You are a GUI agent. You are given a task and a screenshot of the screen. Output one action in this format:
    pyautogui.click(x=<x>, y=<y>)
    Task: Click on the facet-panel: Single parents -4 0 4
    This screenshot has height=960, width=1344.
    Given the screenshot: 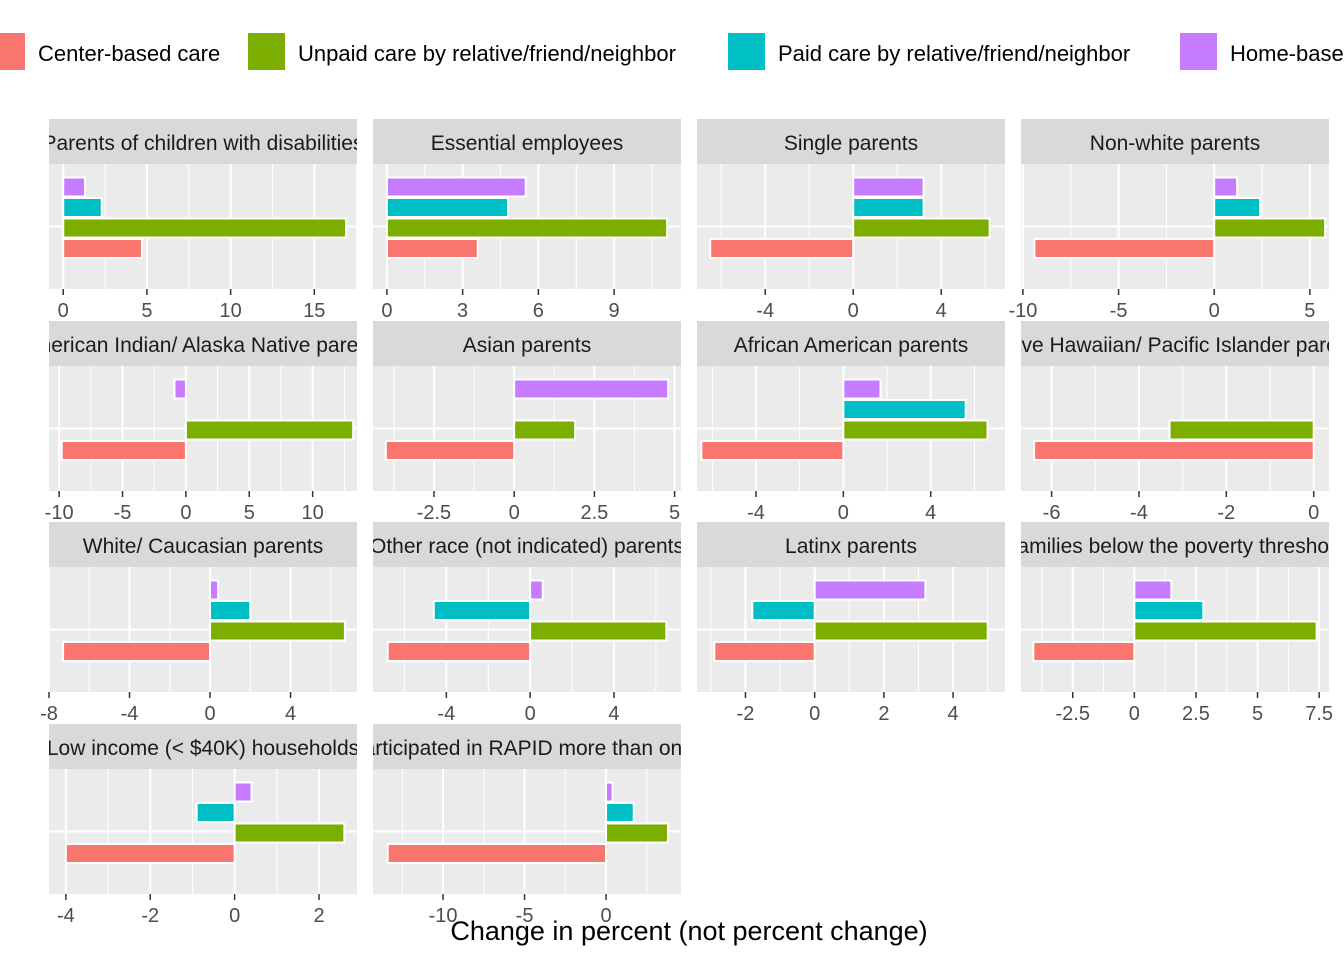 What is the action you would take?
    pyautogui.click(x=851, y=220)
    